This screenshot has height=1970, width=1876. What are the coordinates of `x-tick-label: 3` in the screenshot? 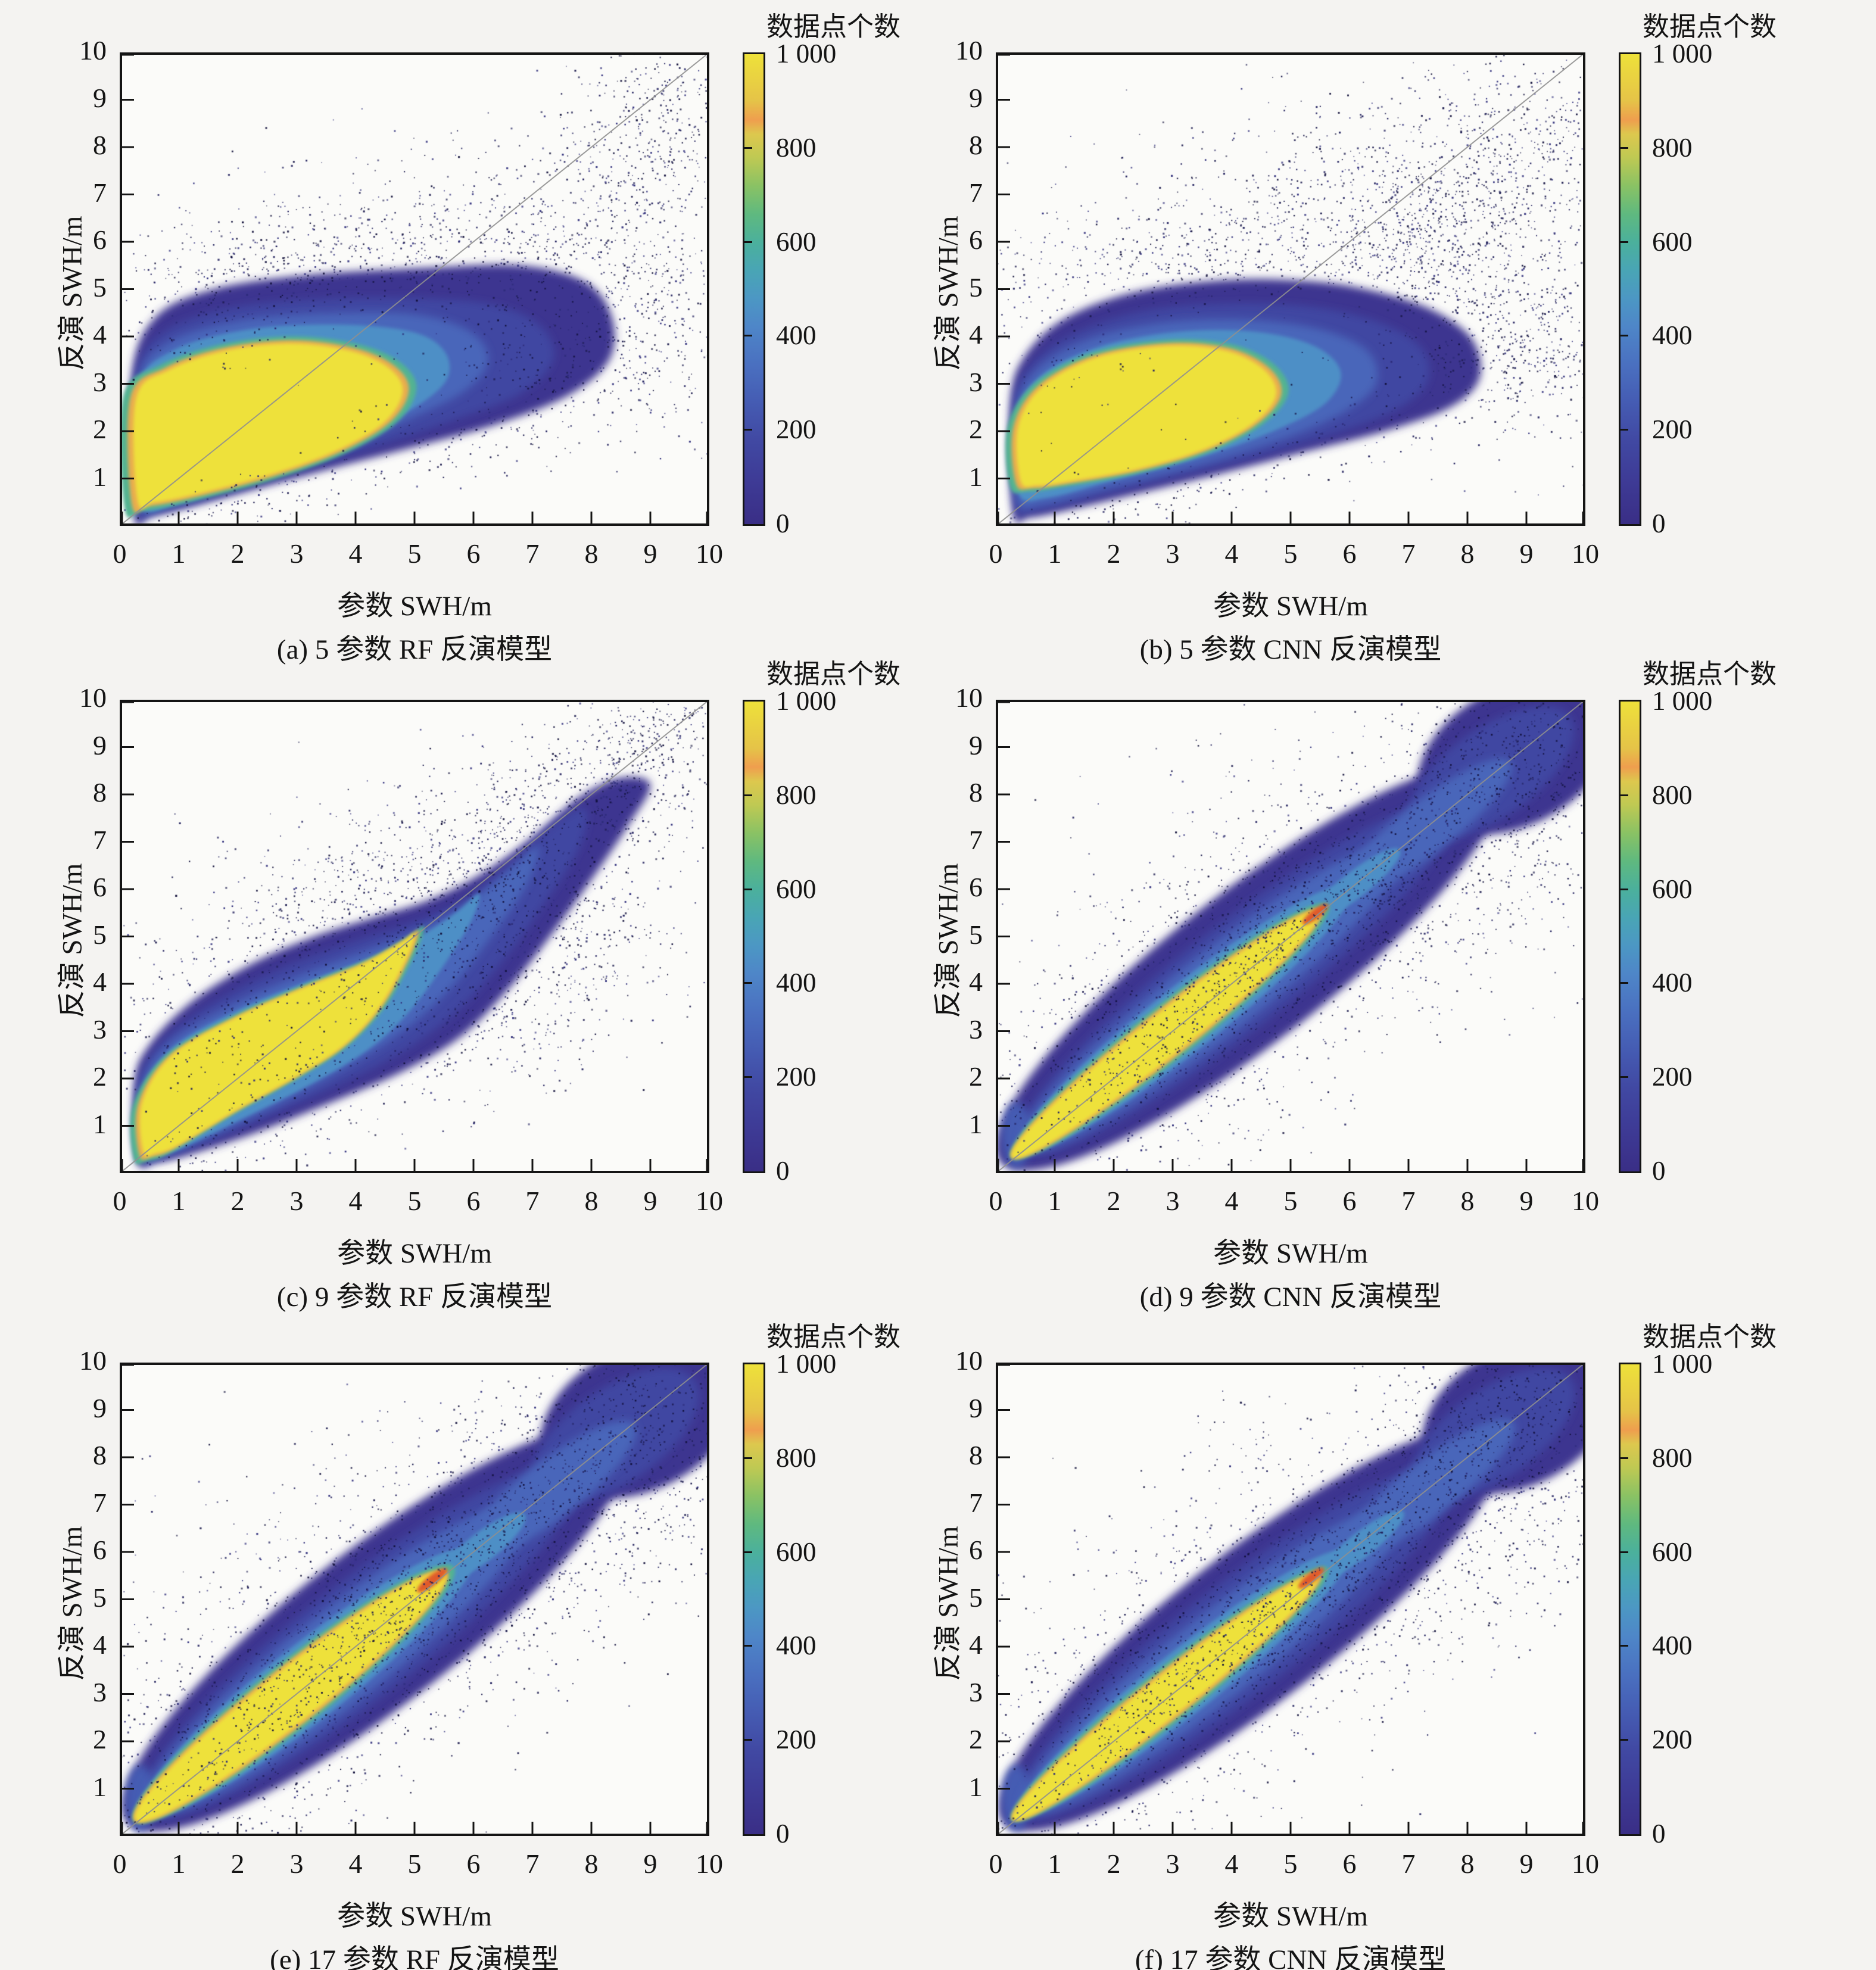 It's located at (1173, 1864).